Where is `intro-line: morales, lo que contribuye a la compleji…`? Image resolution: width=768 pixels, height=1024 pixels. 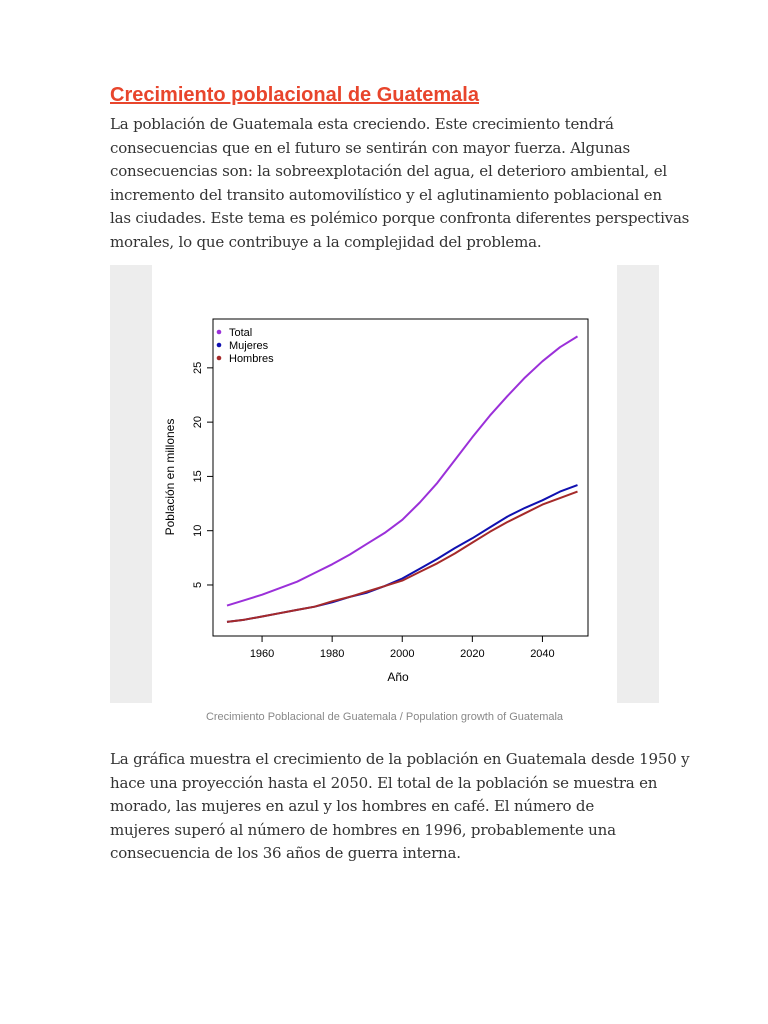 intro-line: morales, lo que contribuye a la compleji… is located at coordinates (326, 241).